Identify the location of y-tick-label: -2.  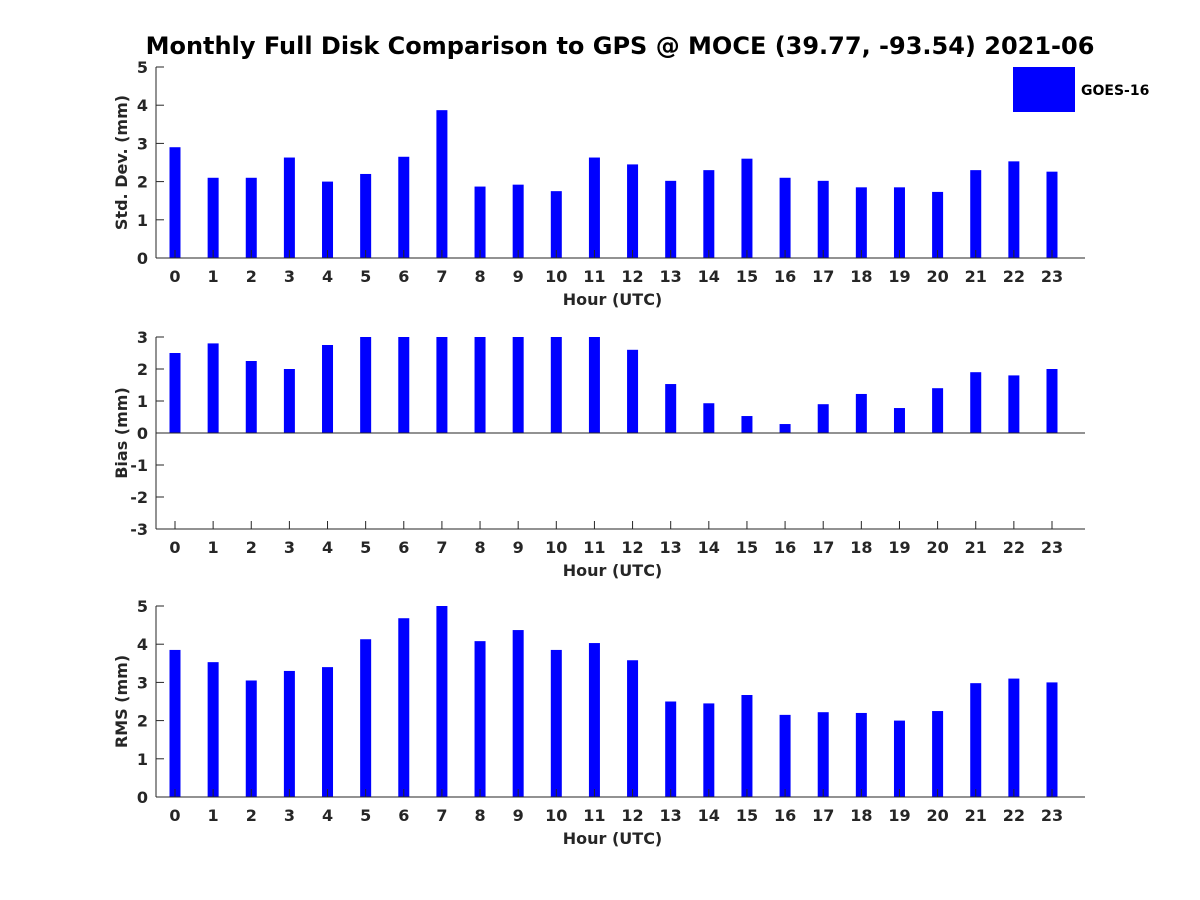
(139, 497).